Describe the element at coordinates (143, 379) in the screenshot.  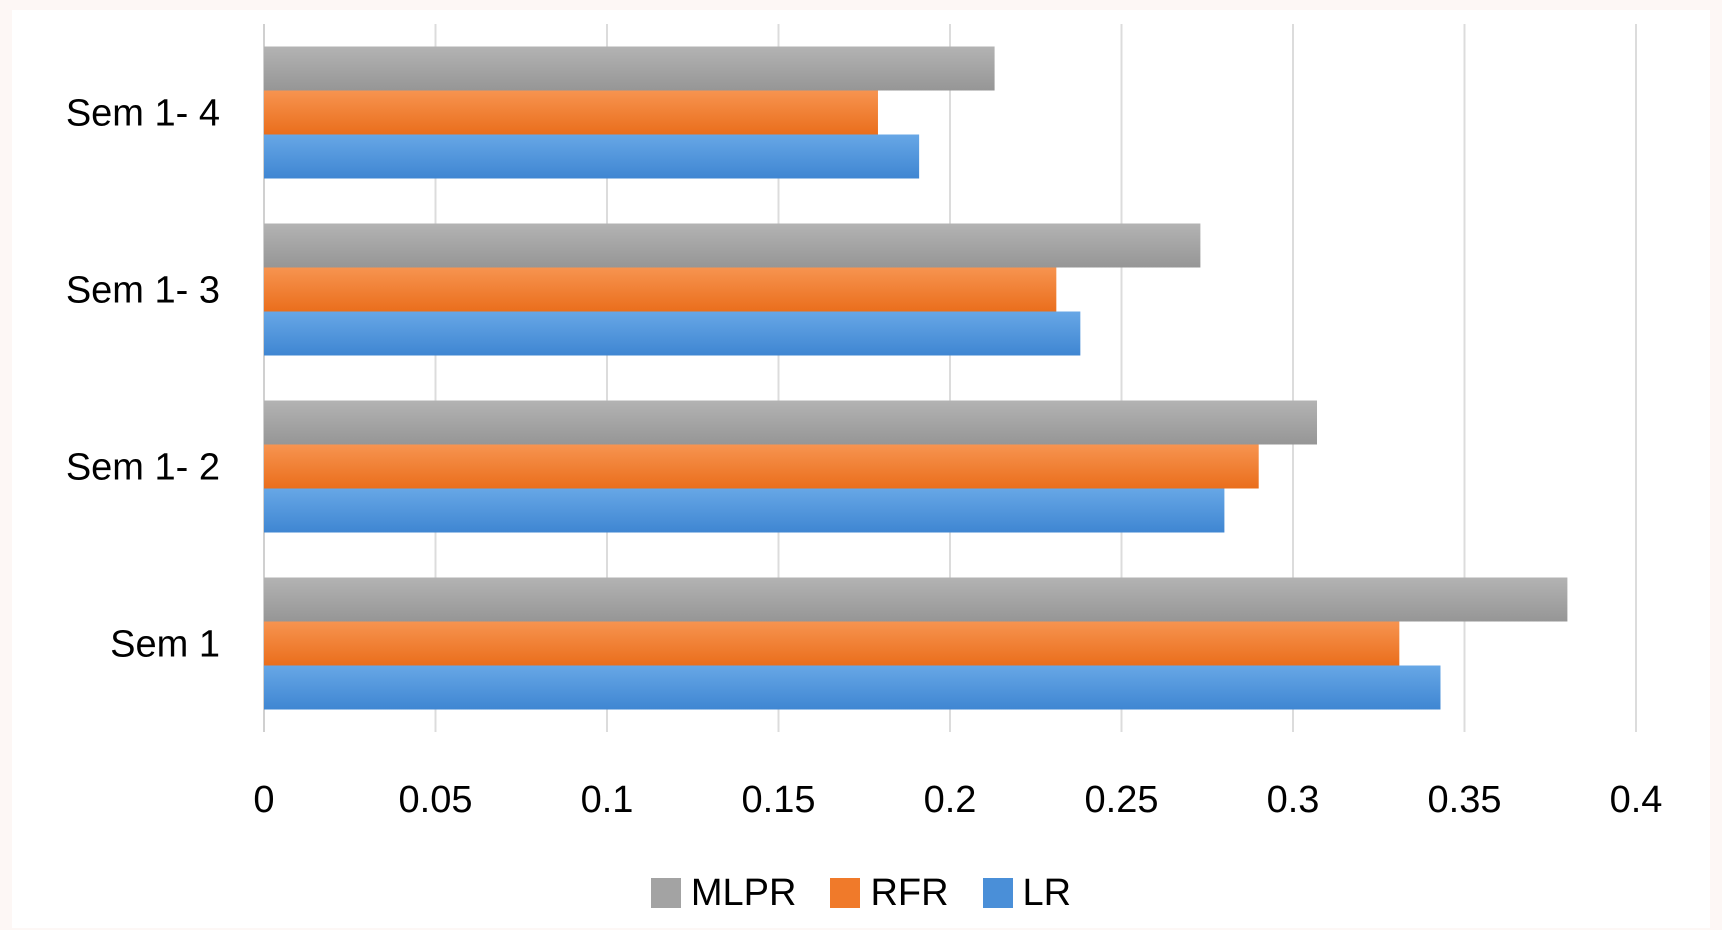
I see `y-axis-category-labels: Sem 1 Sem 1- 2 Sem 1- 3 Sem 1- 4` at that location.